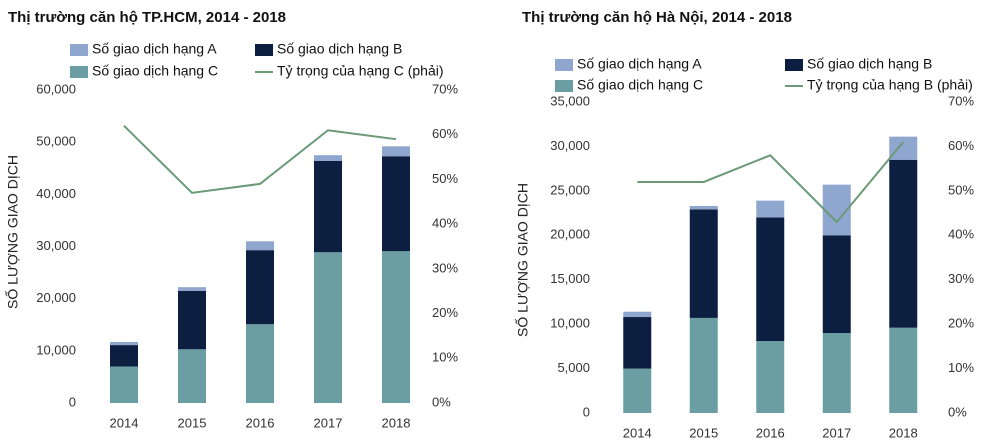 This screenshot has width=1004, height=444. What do you see at coordinates (56, 88) in the screenshot?
I see `y-tick-label: 60,000` at bounding box center [56, 88].